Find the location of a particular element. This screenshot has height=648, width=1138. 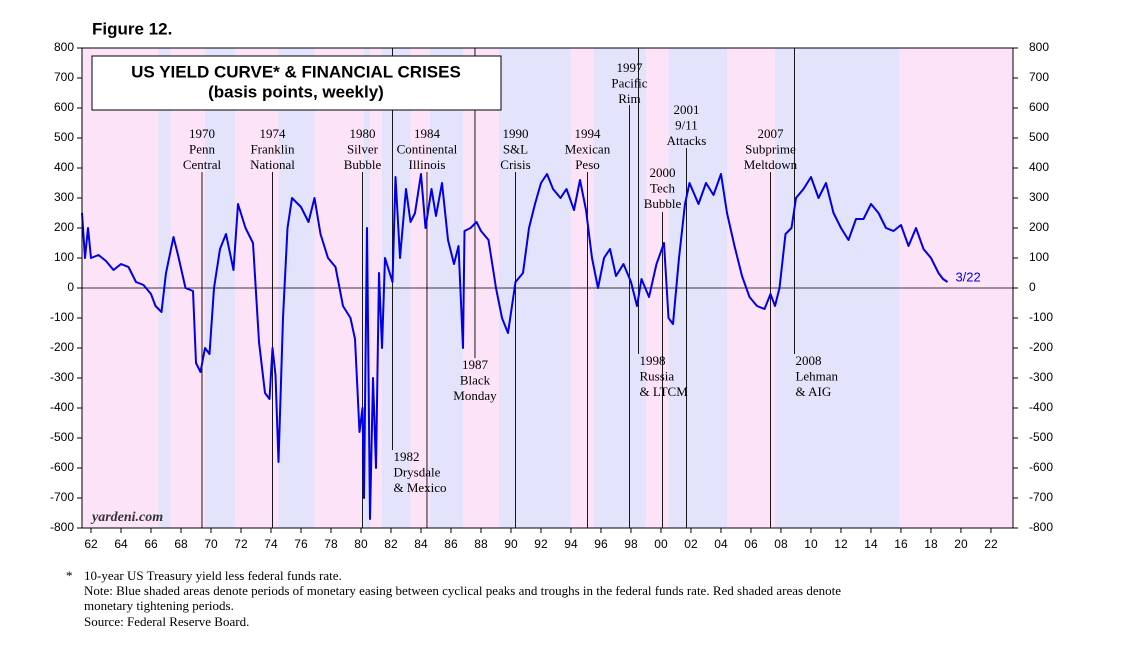

x-tick-label: 12 is located at coordinates (841, 544).